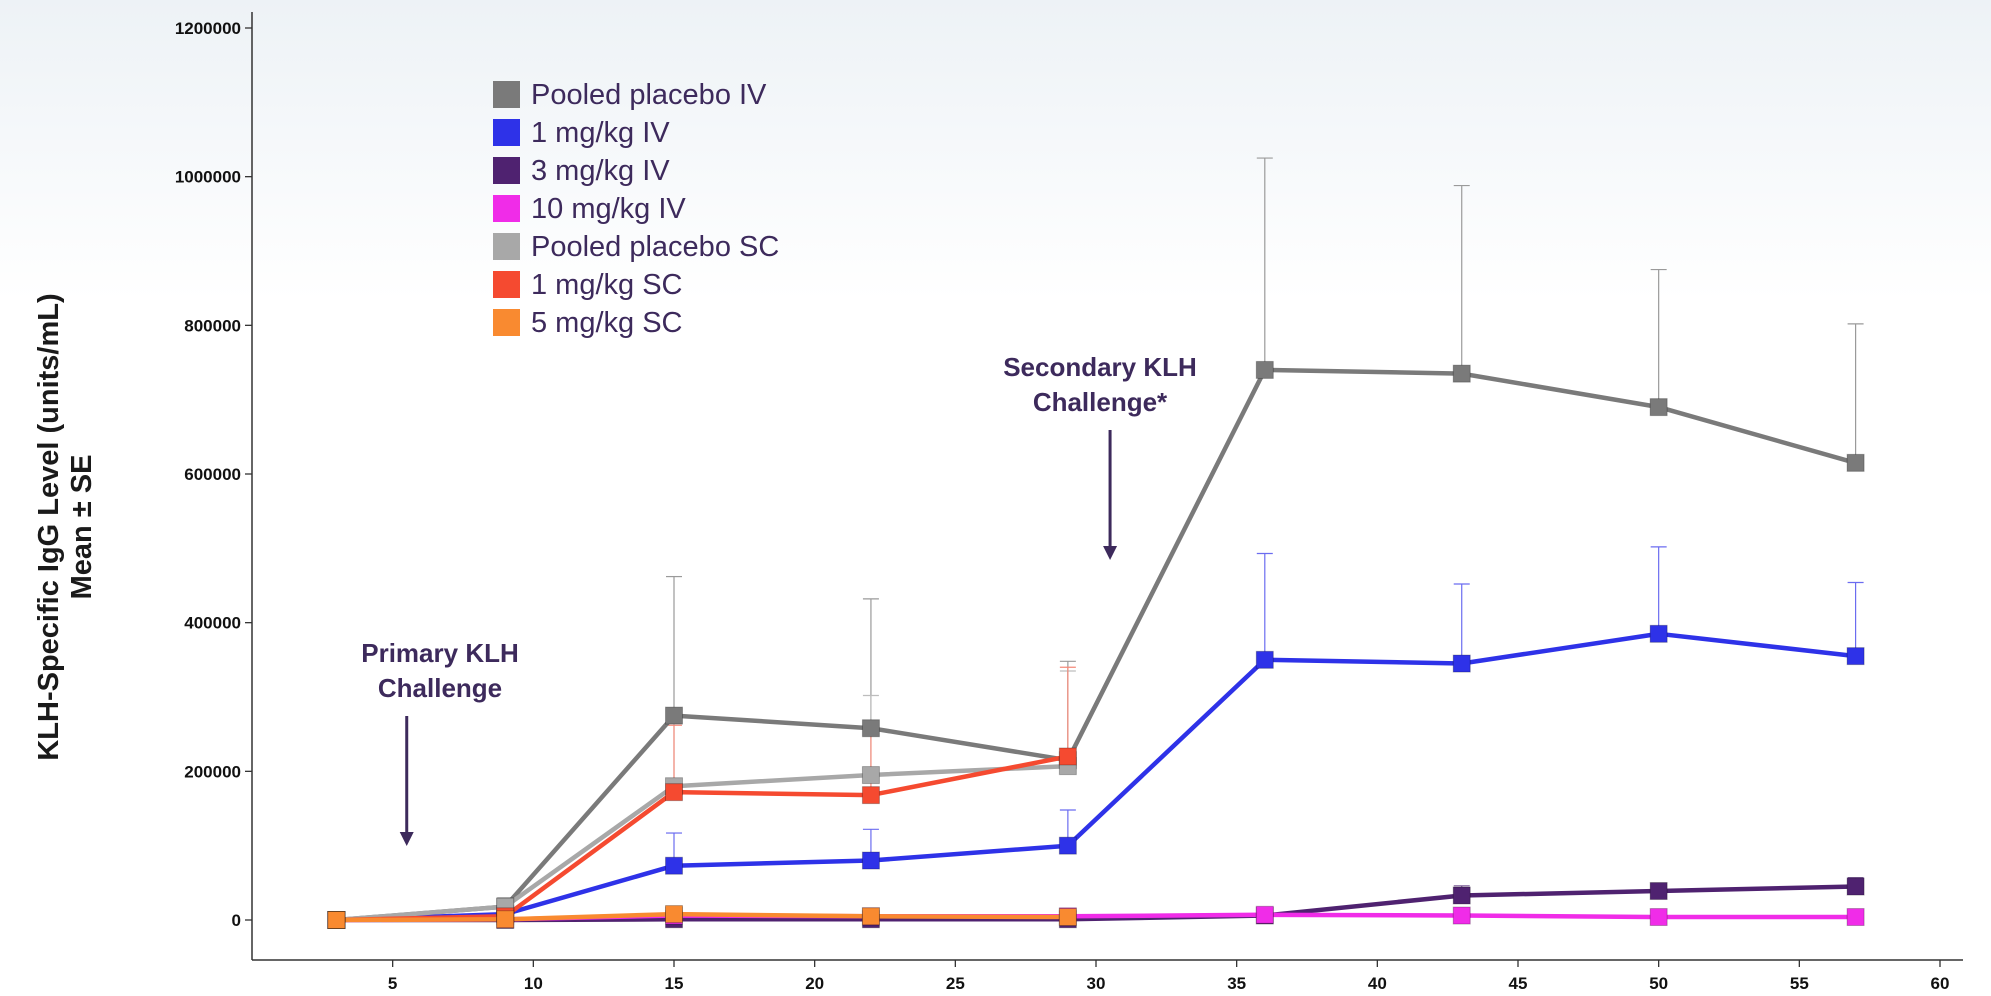  Describe the element at coordinates (440, 688) in the screenshot. I see `annotation-label: Challenge` at that location.